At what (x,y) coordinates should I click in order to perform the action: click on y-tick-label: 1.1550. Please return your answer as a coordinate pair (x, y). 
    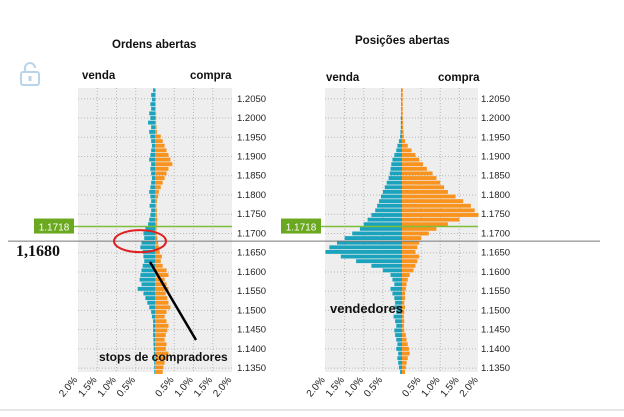
    Looking at the image, I should click on (495, 291).